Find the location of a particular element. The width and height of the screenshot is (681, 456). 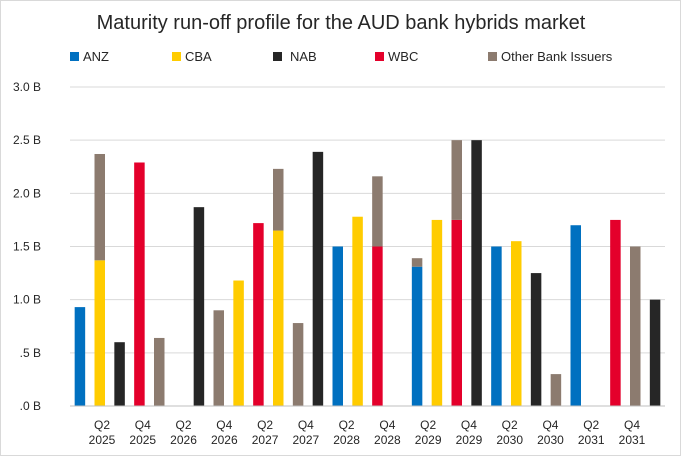

legend-item-other-bank-issuers: Other Bank Issuers is located at coordinates (550, 56).